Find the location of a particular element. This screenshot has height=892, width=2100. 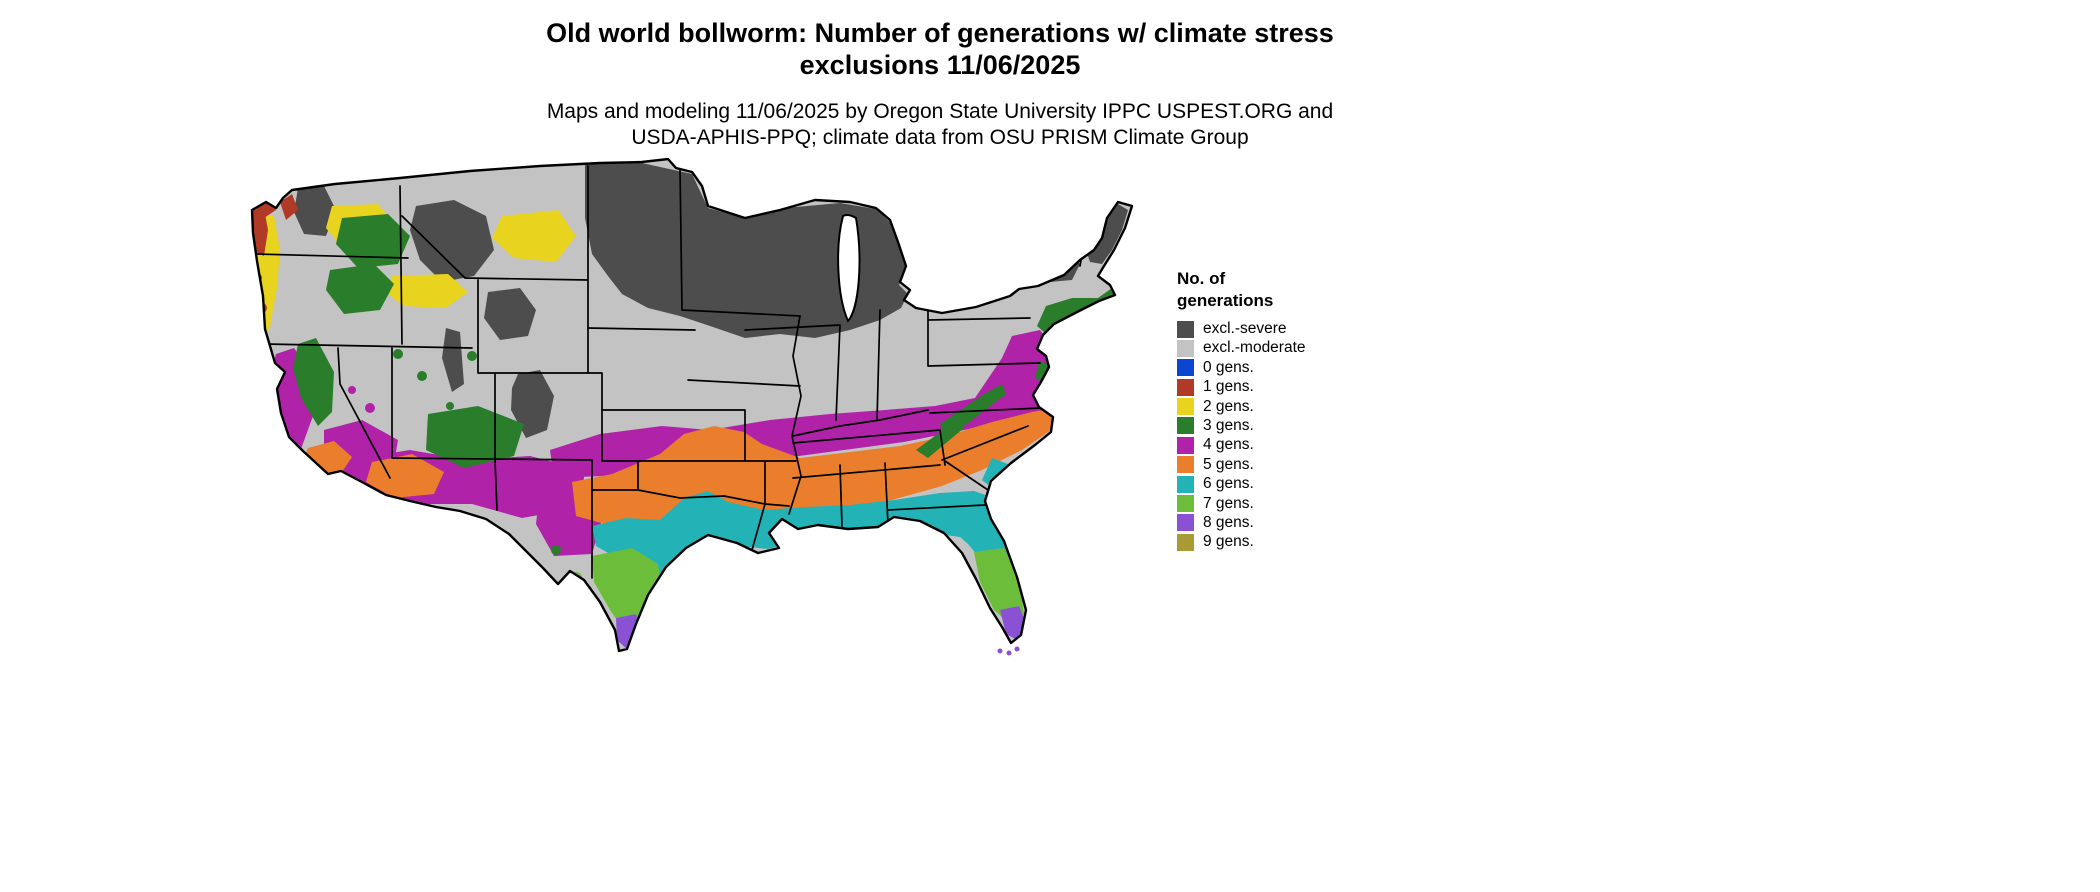

legend-label: excl.-moderate is located at coordinates (1254, 348).